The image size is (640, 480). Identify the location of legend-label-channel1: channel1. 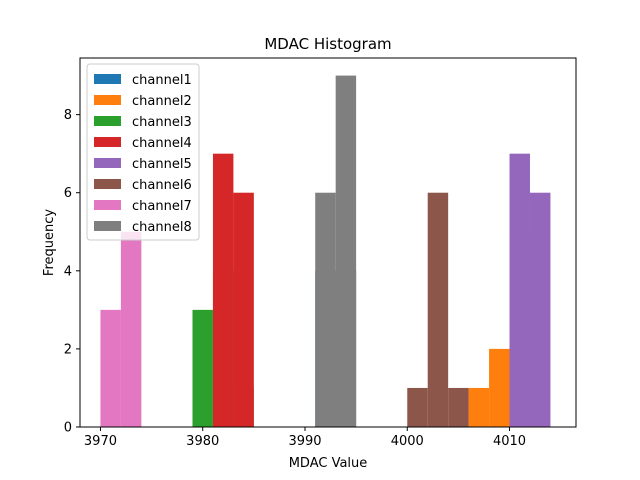
(162, 80).